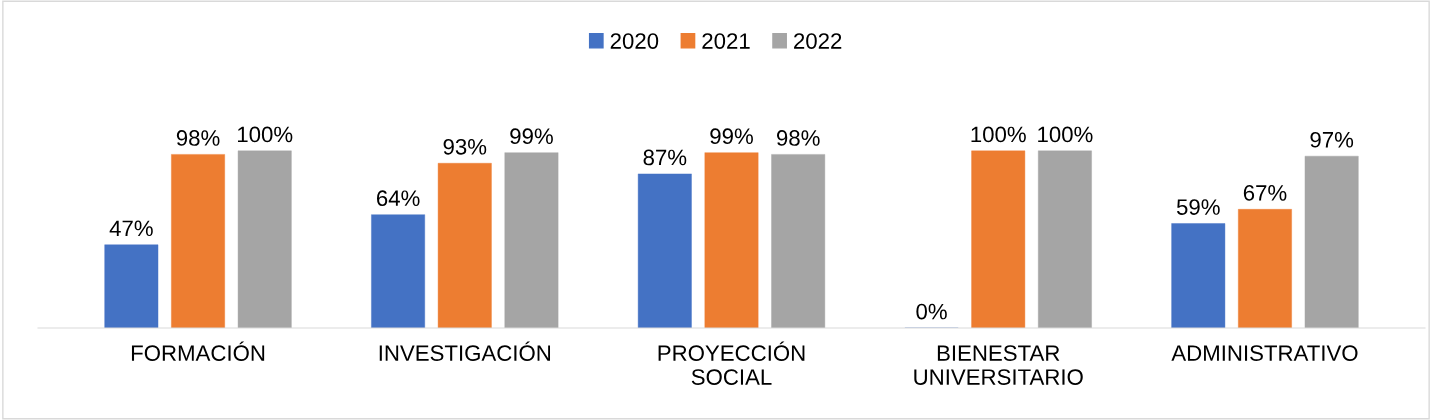  What do you see at coordinates (1198, 207) in the screenshot?
I see `data-label: 59%` at bounding box center [1198, 207].